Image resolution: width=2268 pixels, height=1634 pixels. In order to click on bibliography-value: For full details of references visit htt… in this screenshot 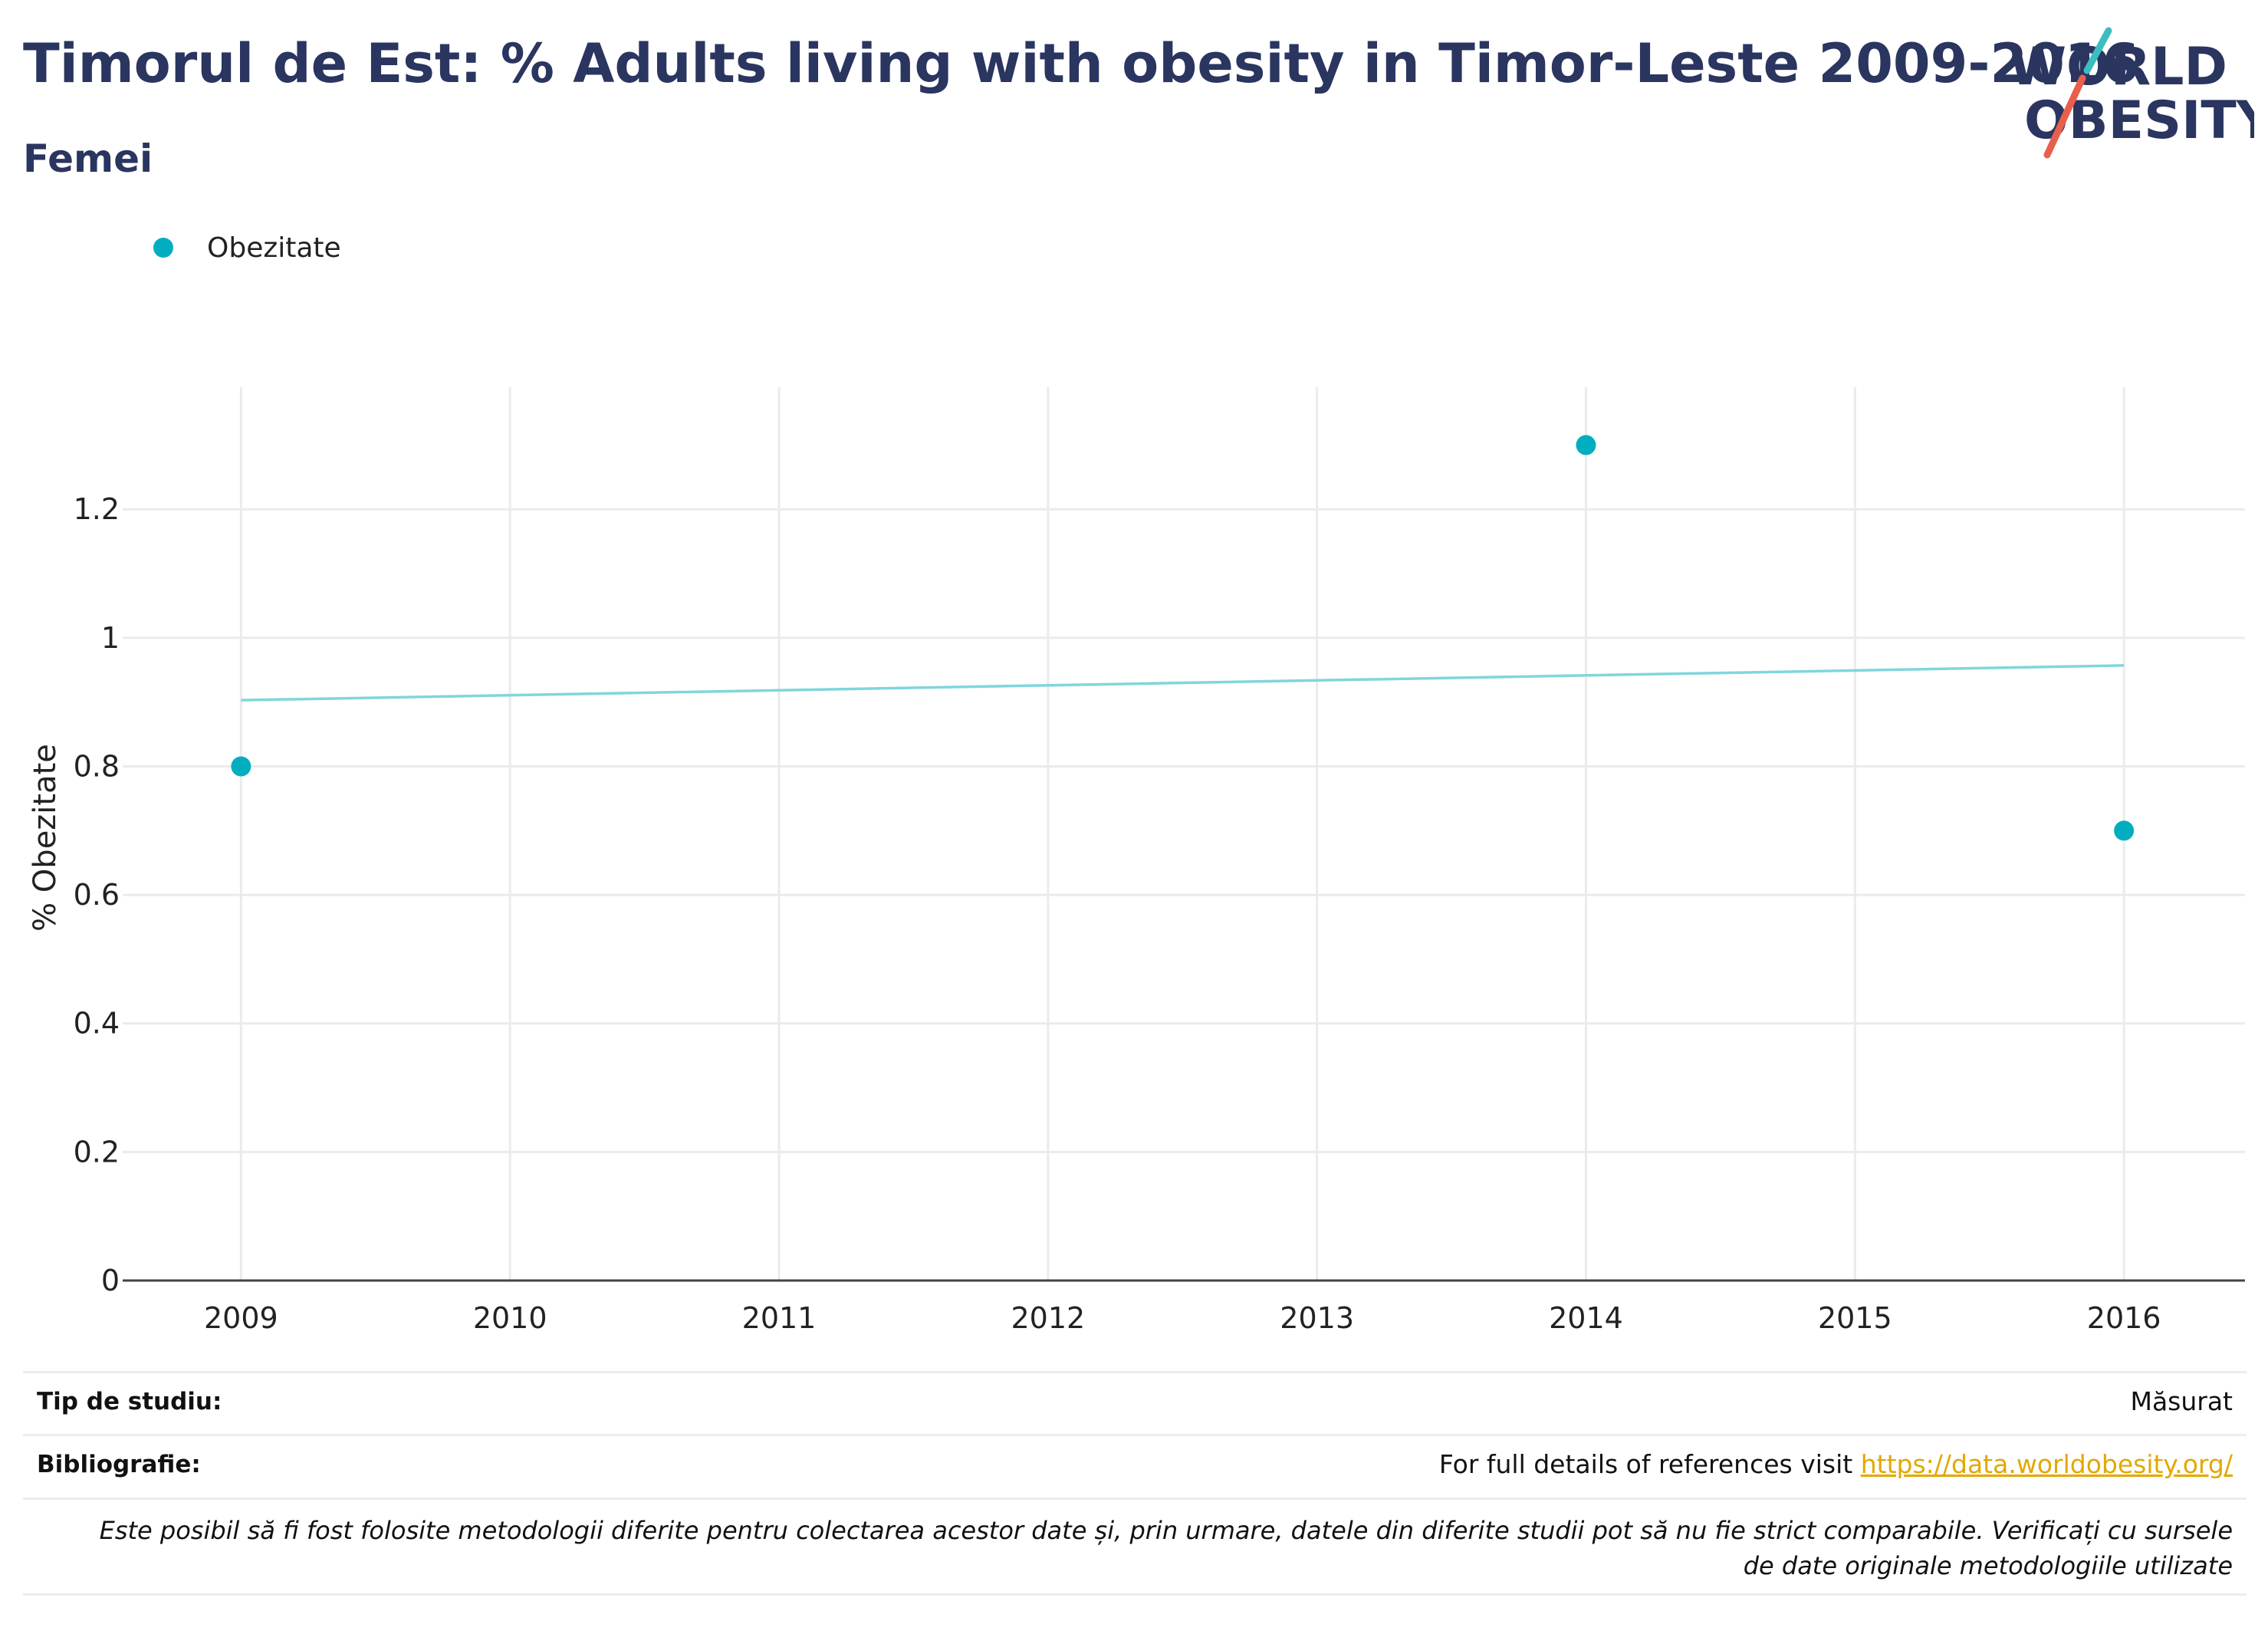, I will do `click(1836, 1464)`.